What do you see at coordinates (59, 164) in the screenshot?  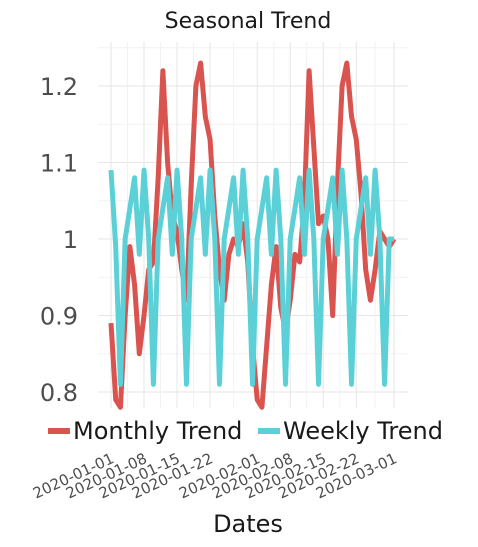 I see `y-tick-label: 1.1` at bounding box center [59, 164].